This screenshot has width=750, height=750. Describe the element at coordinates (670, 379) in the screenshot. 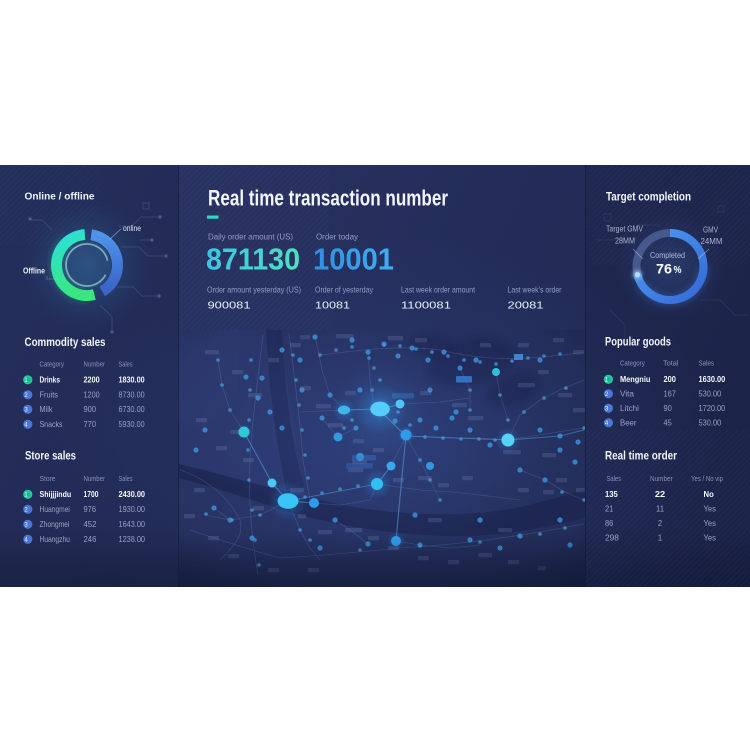

I see `svg-text: 200` at that location.